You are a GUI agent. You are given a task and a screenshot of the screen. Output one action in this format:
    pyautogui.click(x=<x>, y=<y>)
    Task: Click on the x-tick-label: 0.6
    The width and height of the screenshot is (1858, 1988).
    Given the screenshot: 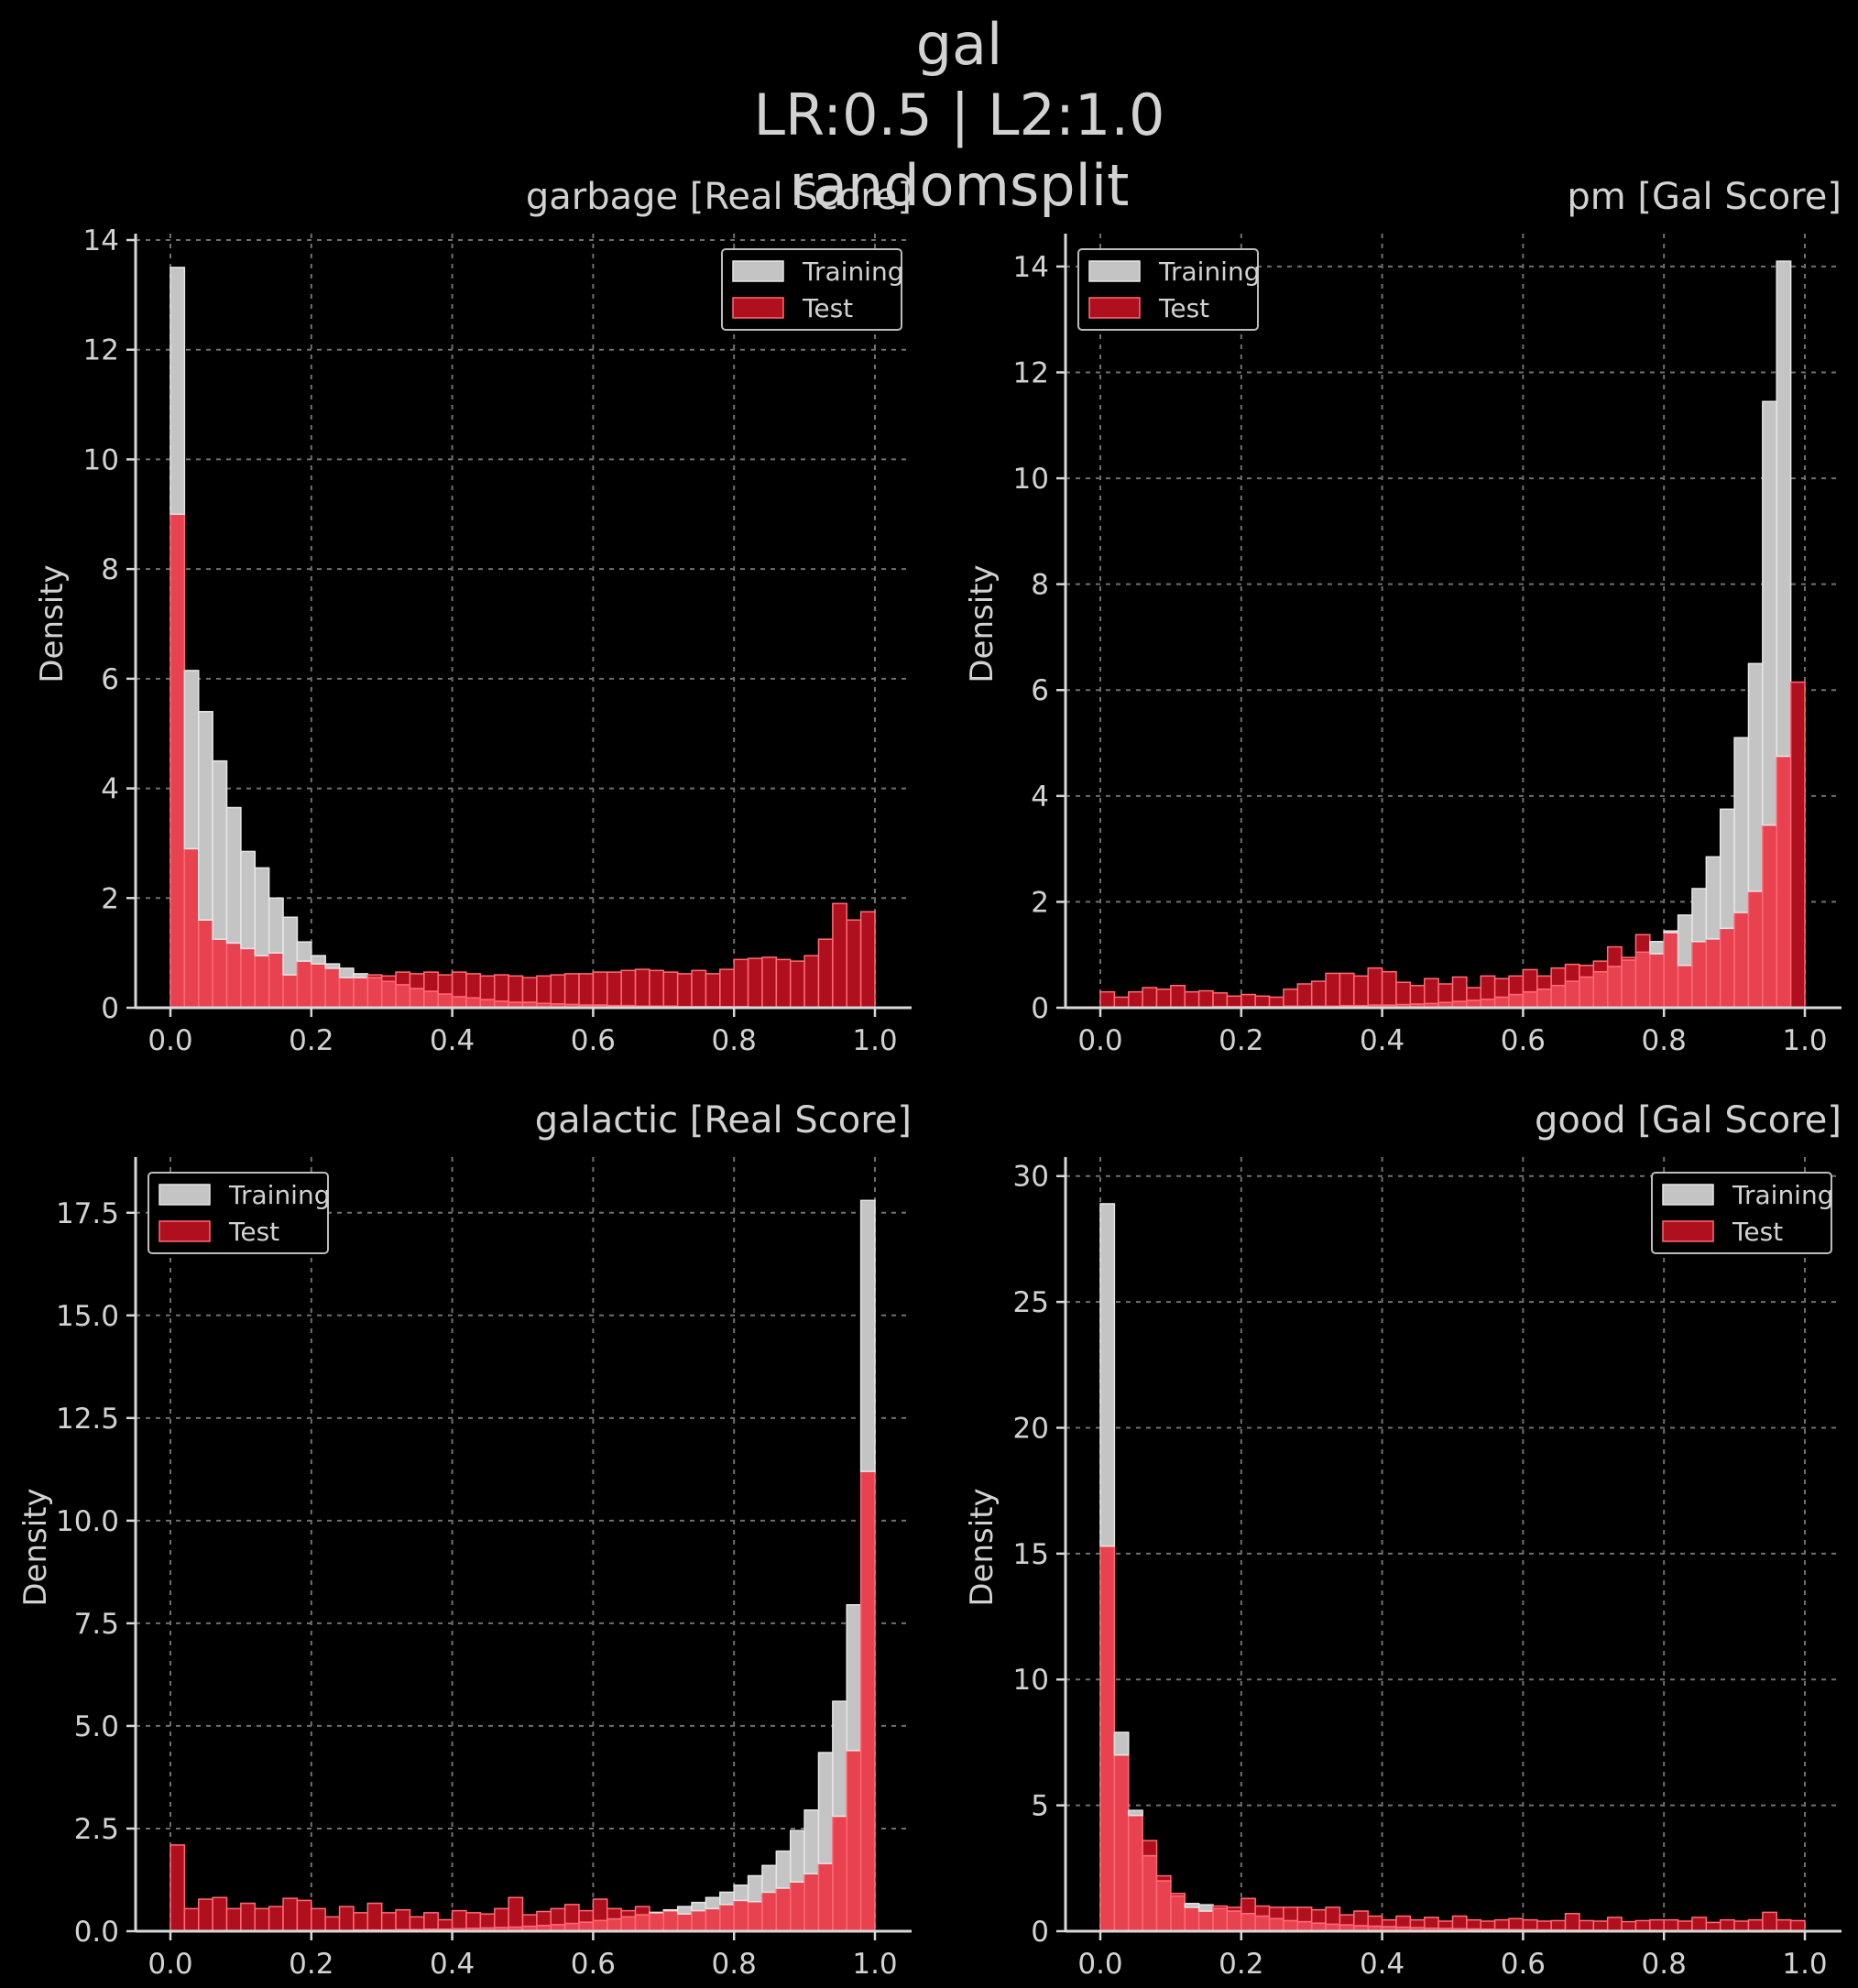 What is the action you would take?
    pyautogui.click(x=594, y=1040)
    